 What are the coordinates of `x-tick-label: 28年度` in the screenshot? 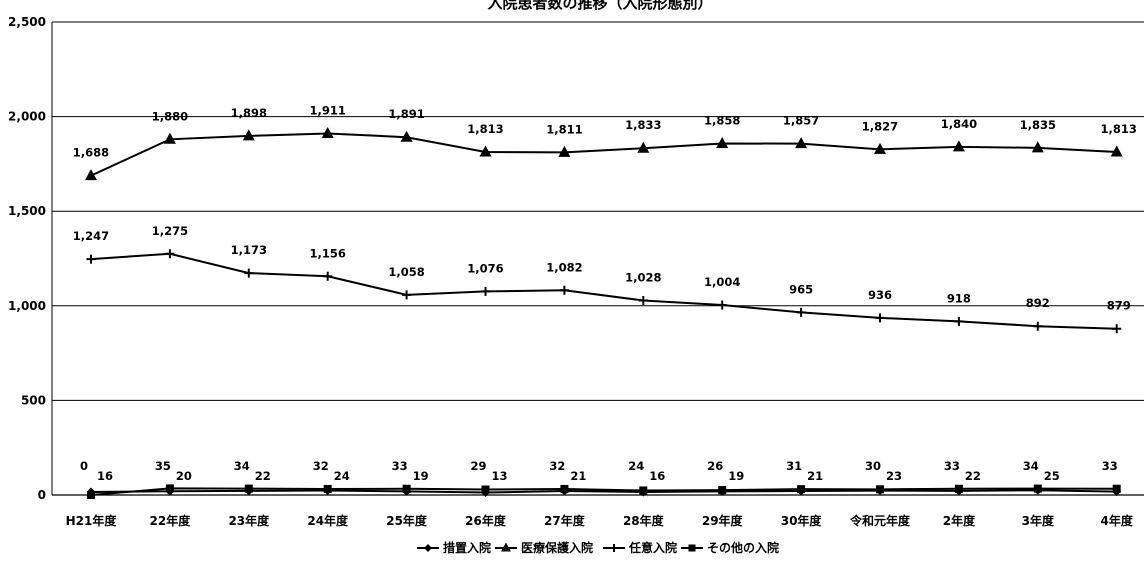 It's located at (644, 520).